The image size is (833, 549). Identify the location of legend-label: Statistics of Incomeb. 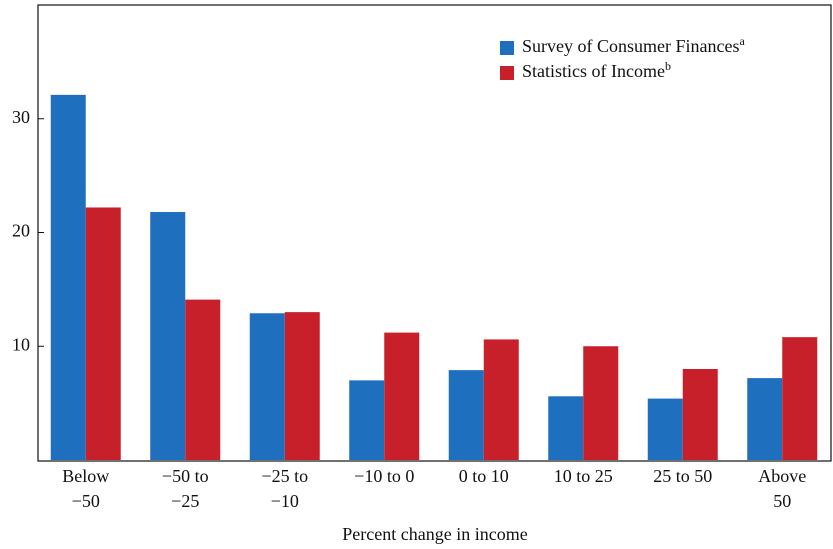
(596, 70).